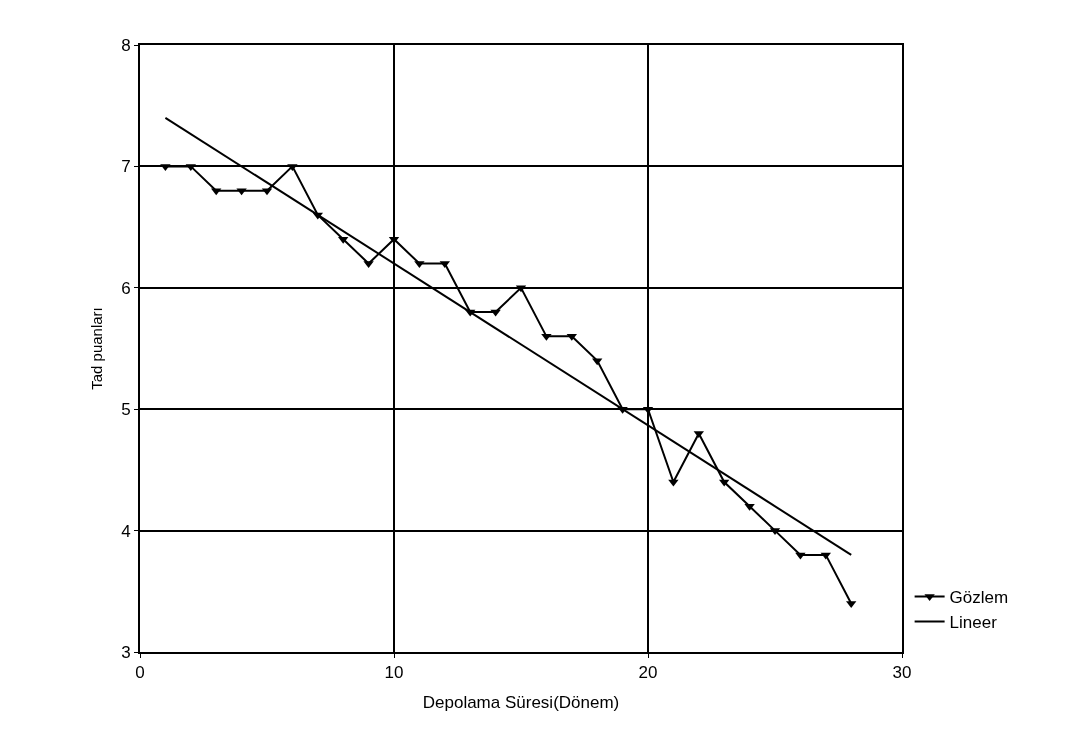 The image size is (1092, 752). I want to click on x-tick-label: 10, so click(394, 673).